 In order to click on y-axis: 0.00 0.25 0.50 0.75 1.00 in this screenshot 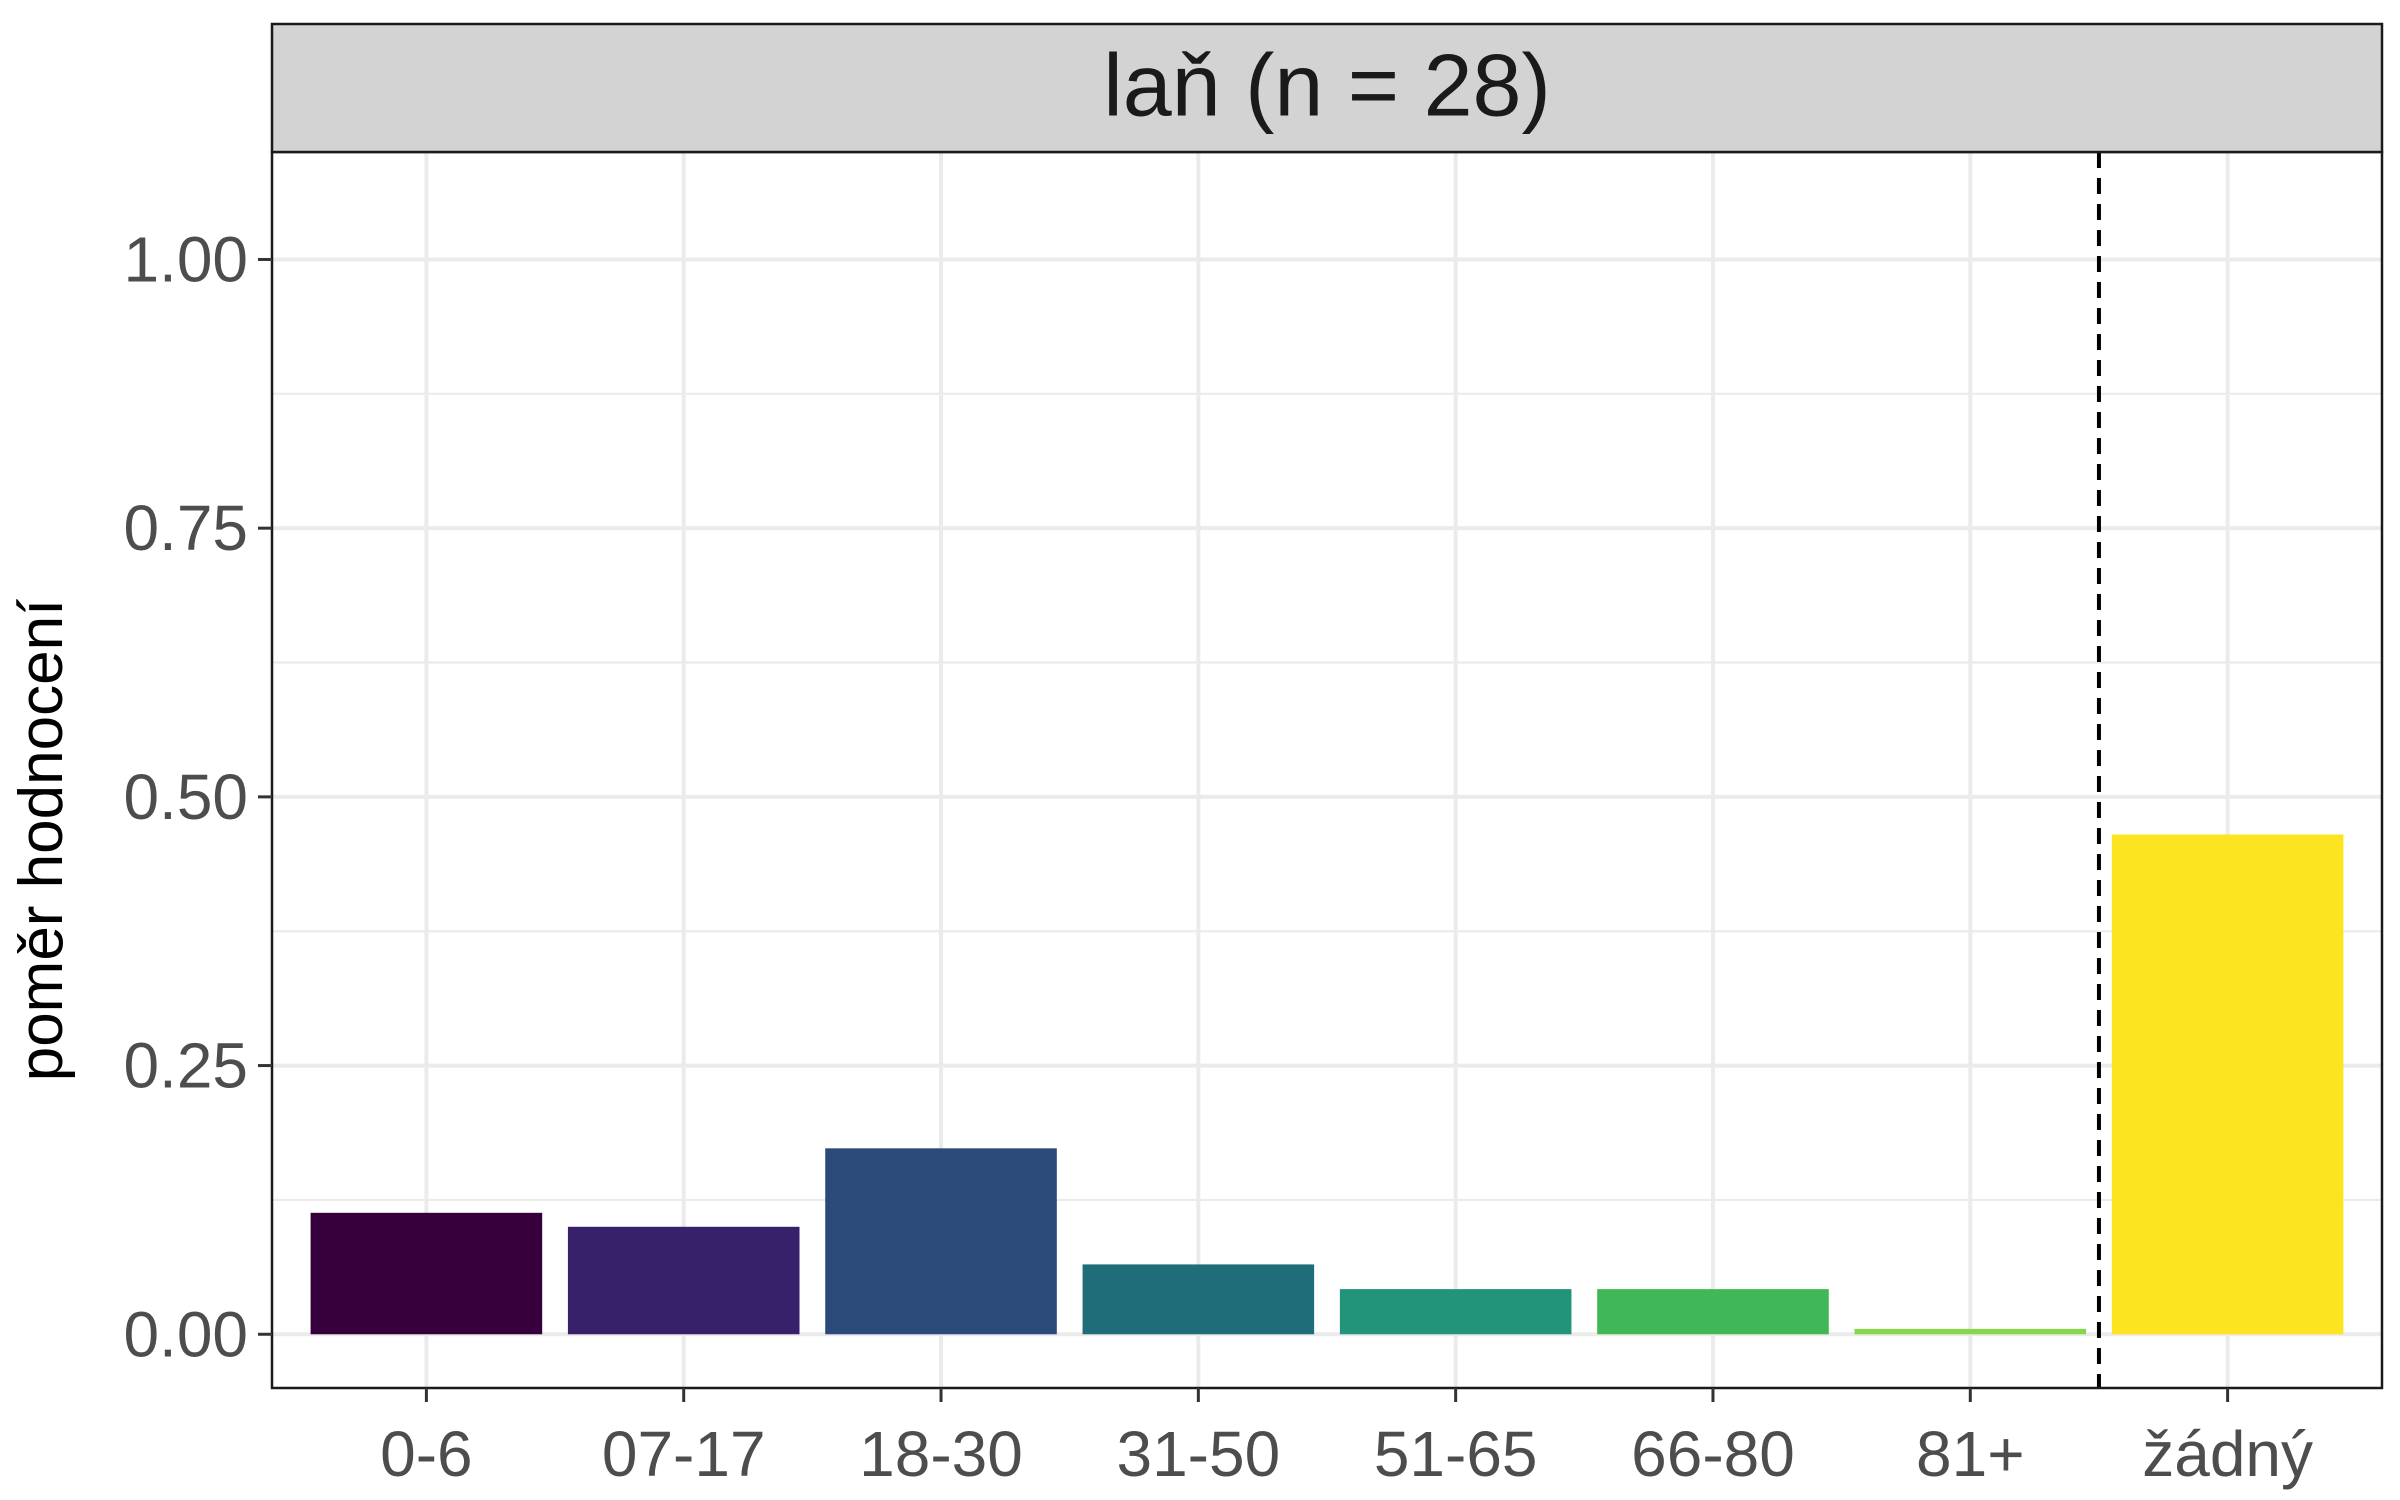, I will do `click(197, 796)`.